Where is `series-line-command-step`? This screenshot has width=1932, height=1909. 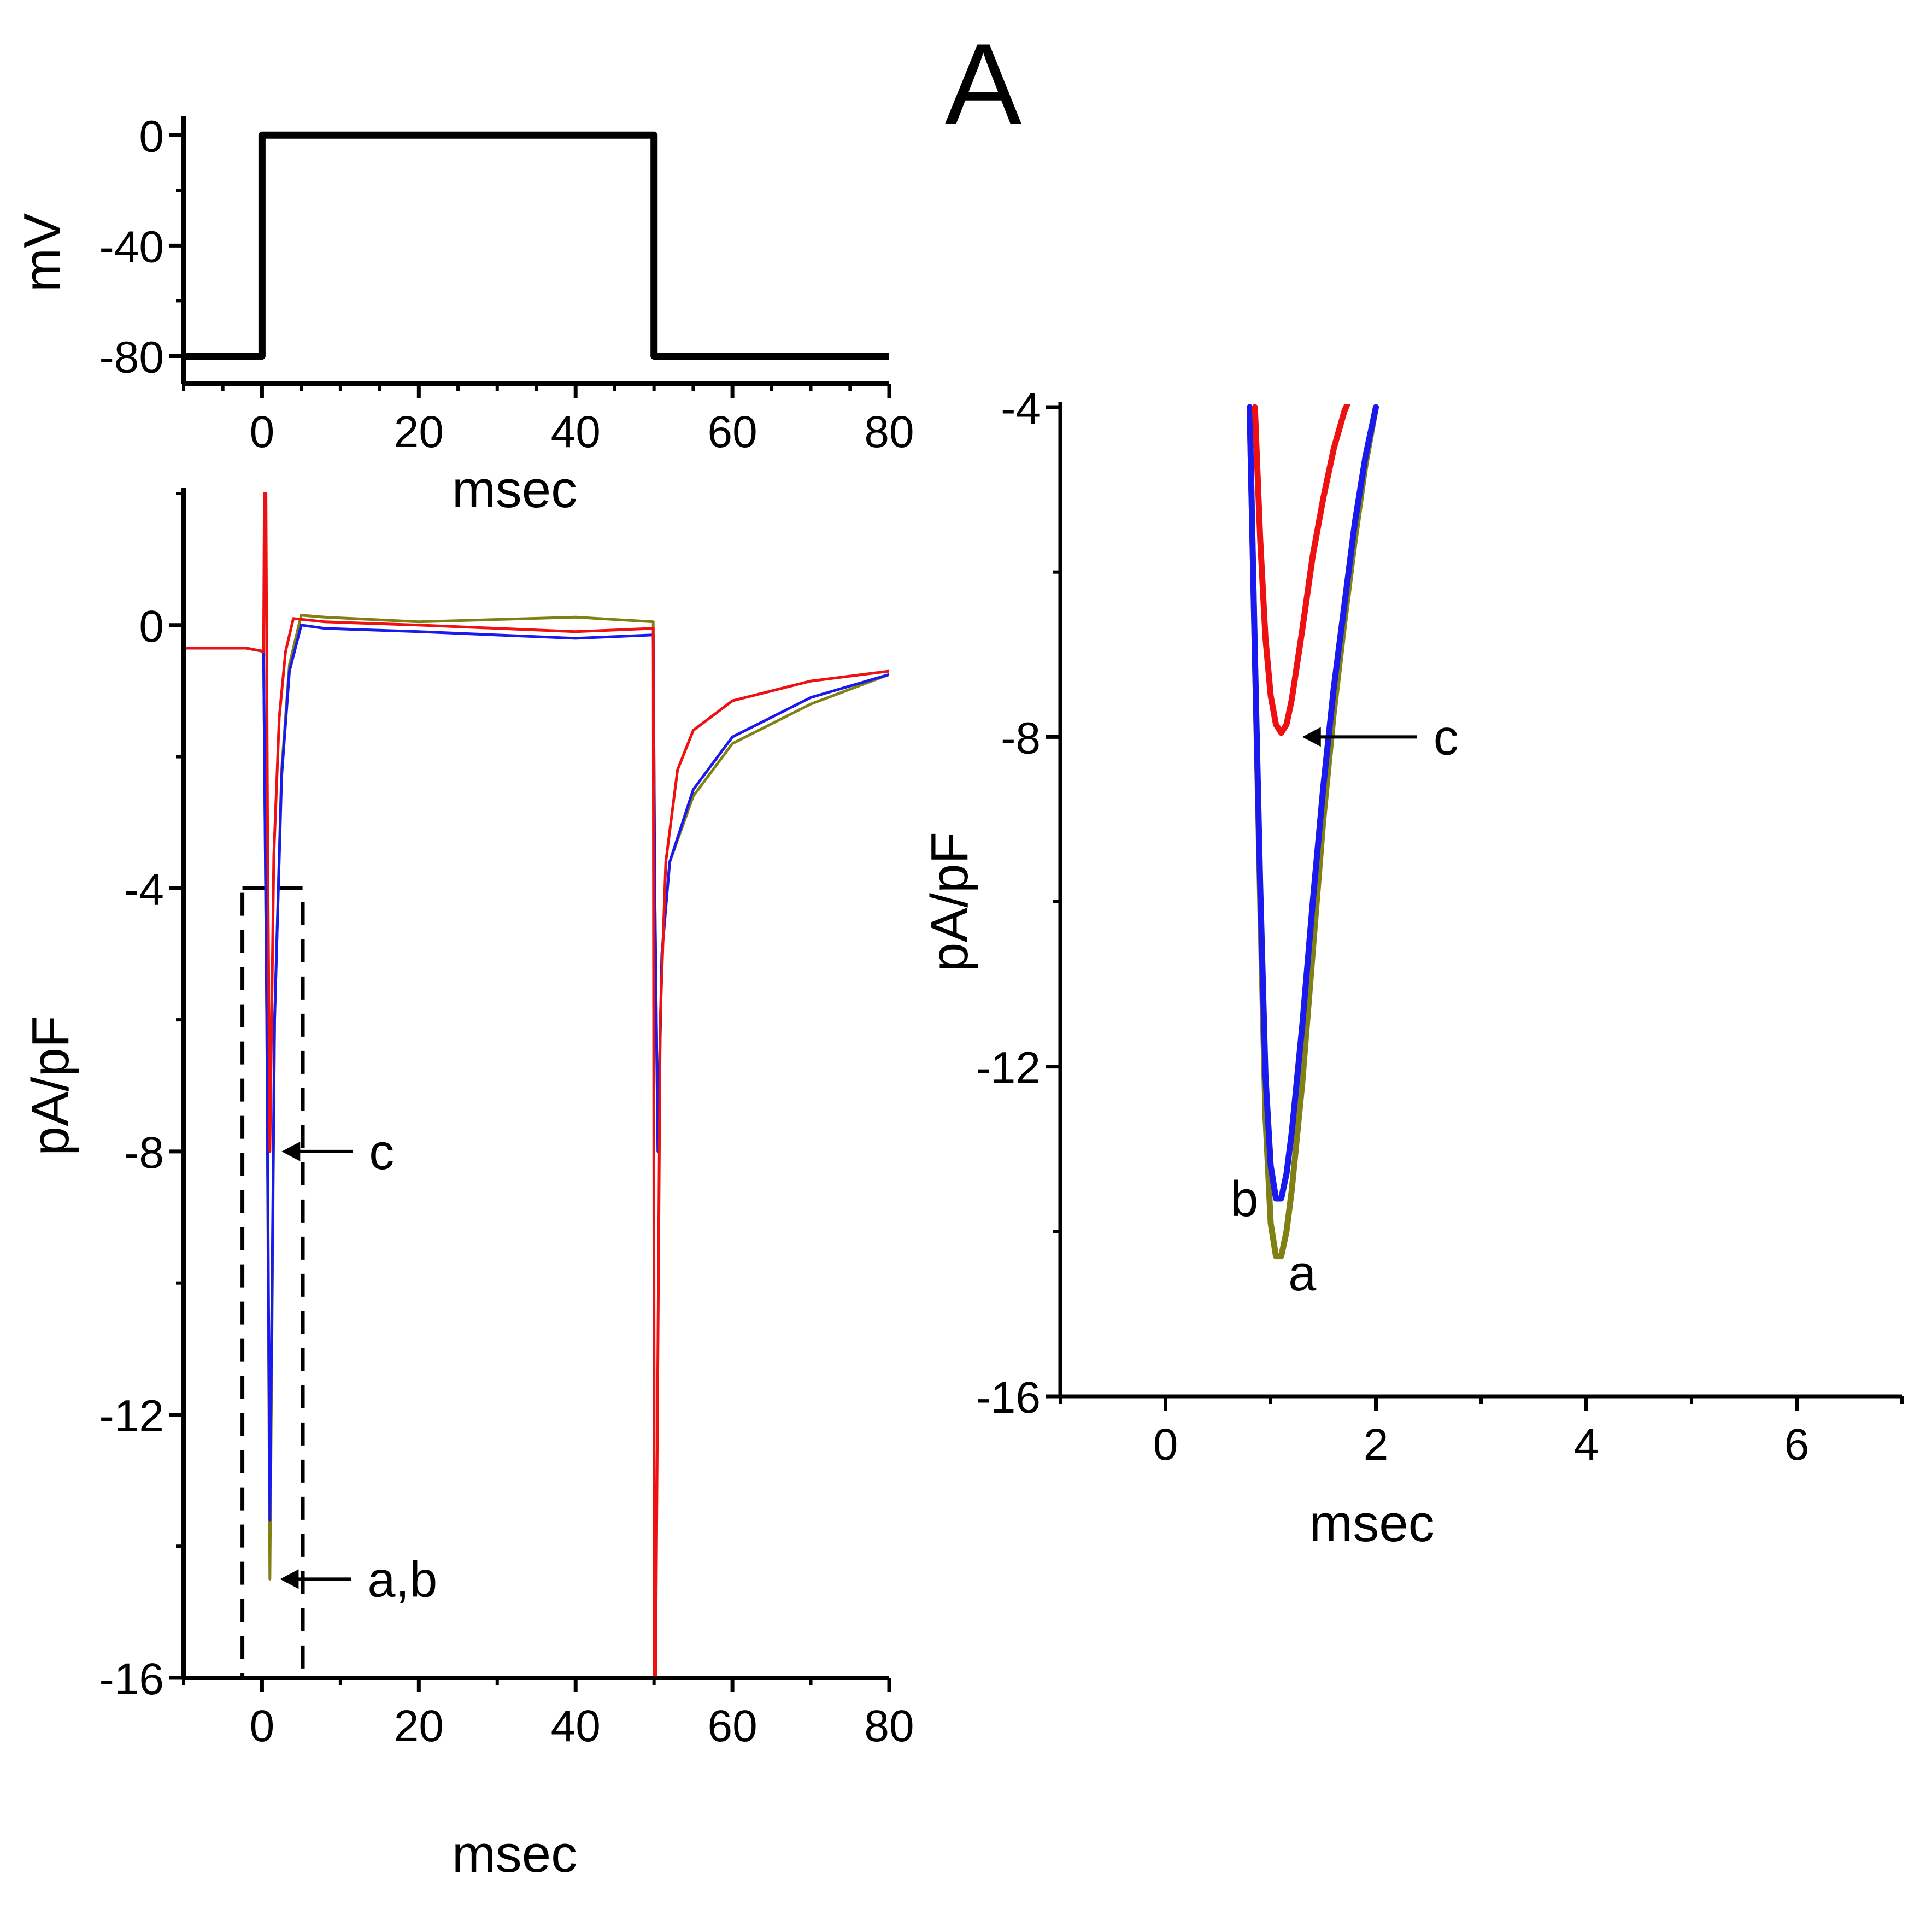
series-line-command-step is located at coordinates (536, 245).